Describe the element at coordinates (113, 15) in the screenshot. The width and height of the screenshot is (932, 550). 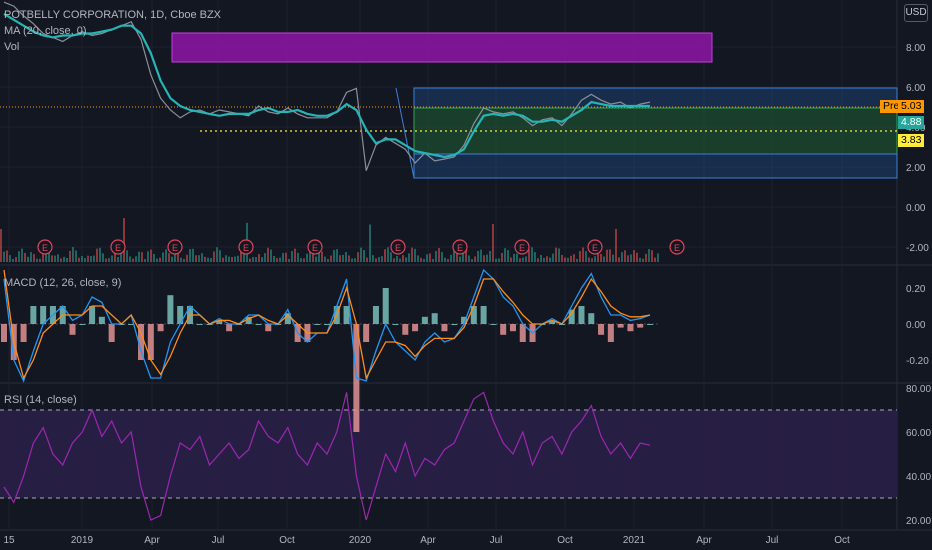
I see `symbol-legend: POTBELLY CORPORATION, 1D, Cboe BZX` at that location.